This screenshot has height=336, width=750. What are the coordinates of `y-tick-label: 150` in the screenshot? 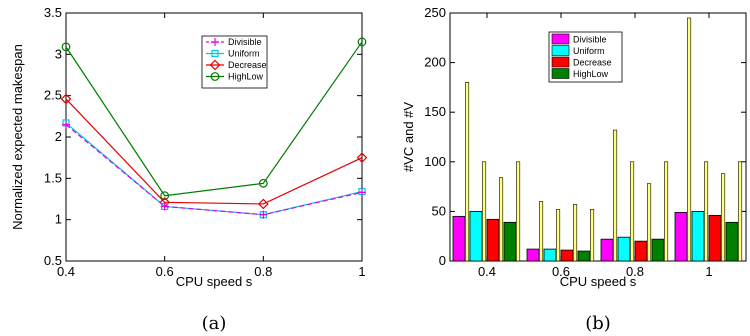 It's located at (435, 111).